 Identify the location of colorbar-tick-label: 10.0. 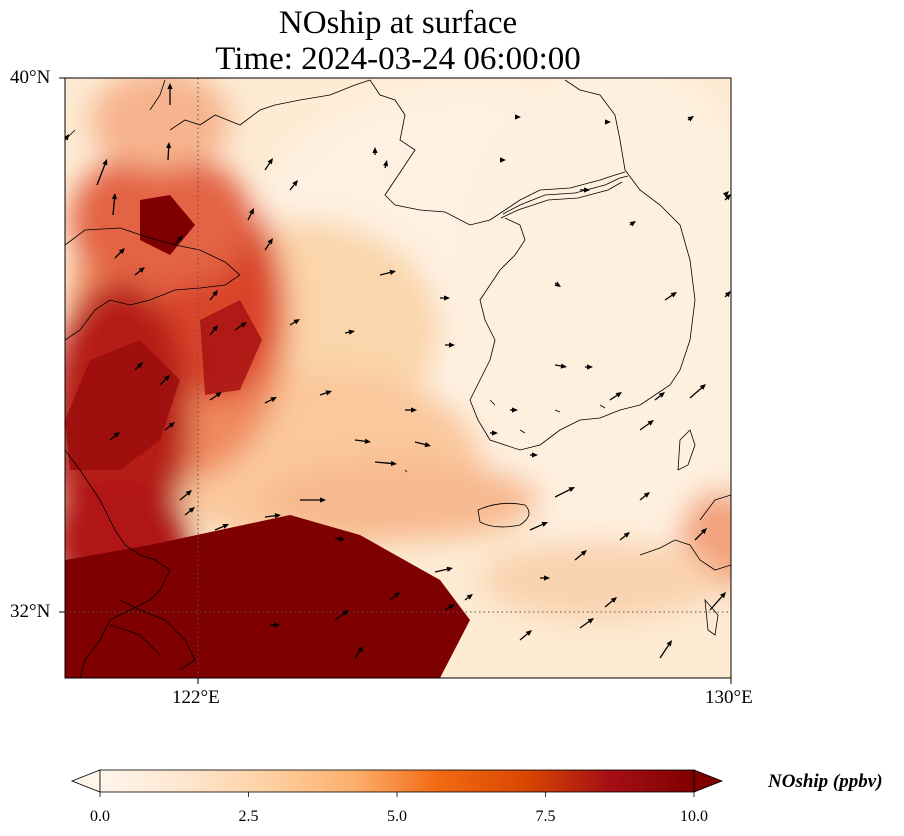
(694, 816).